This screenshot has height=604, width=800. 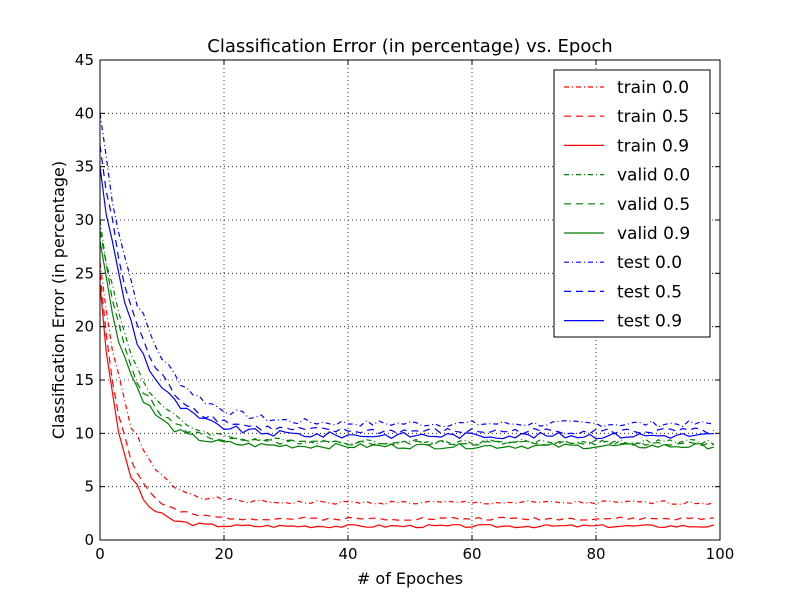 What do you see at coordinates (653, 88) in the screenshot?
I see `legend-label: train 0.0` at bounding box center [653, 88].